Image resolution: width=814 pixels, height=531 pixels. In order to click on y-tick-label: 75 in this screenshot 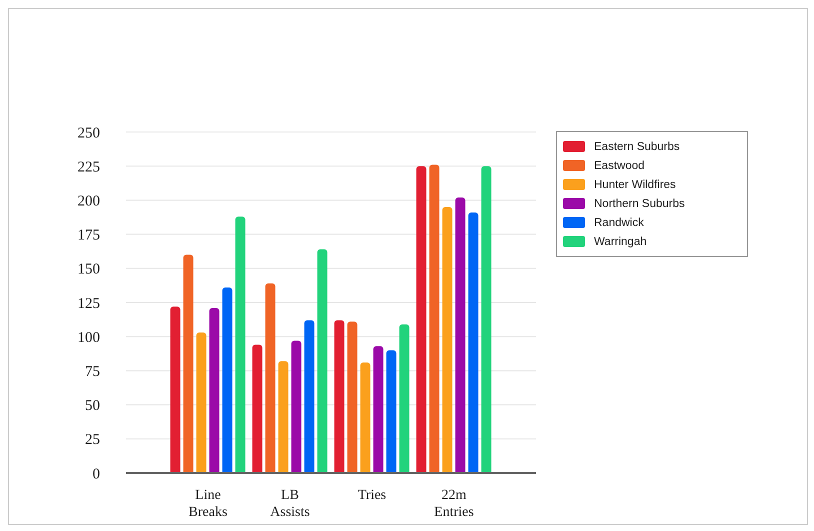, I will do `click(92, 372)`.